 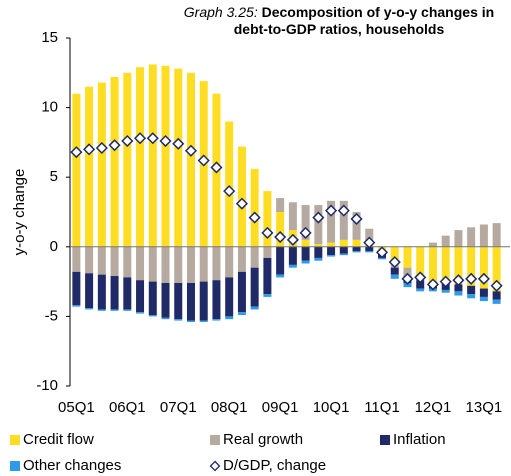 What do you see at coordinates (127, 407) in the screenshot?
I see `x-tick-label: 06Q1` at bounding box center [127, 407].